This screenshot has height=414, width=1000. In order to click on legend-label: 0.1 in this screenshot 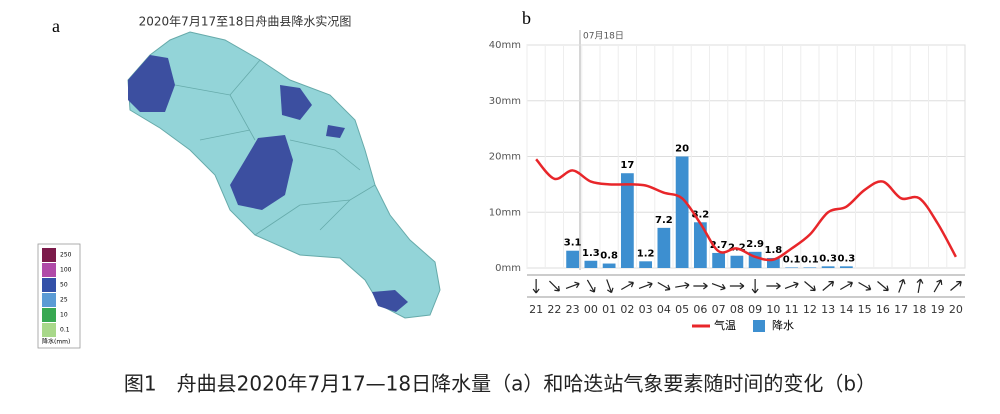, I will do `click(65, 330)`.